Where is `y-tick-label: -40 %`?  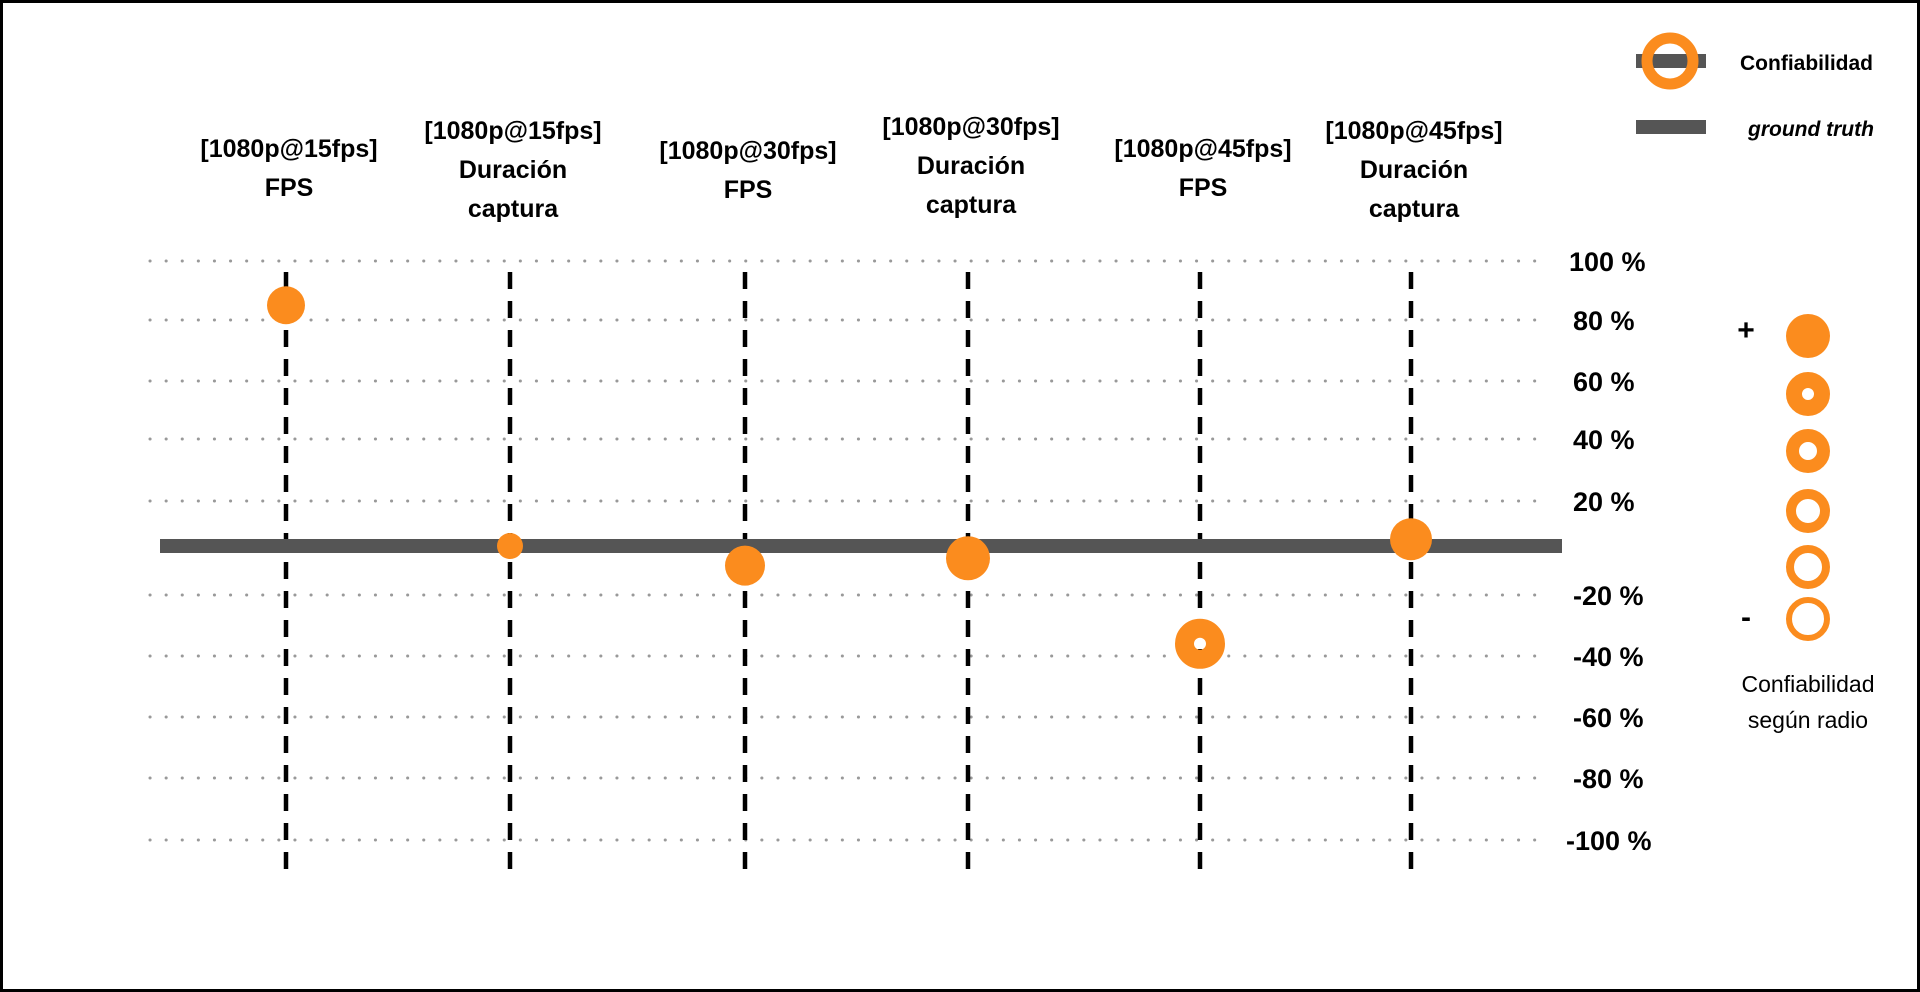
y-tick-label: -40 % is located at coordinates (1608, 657).